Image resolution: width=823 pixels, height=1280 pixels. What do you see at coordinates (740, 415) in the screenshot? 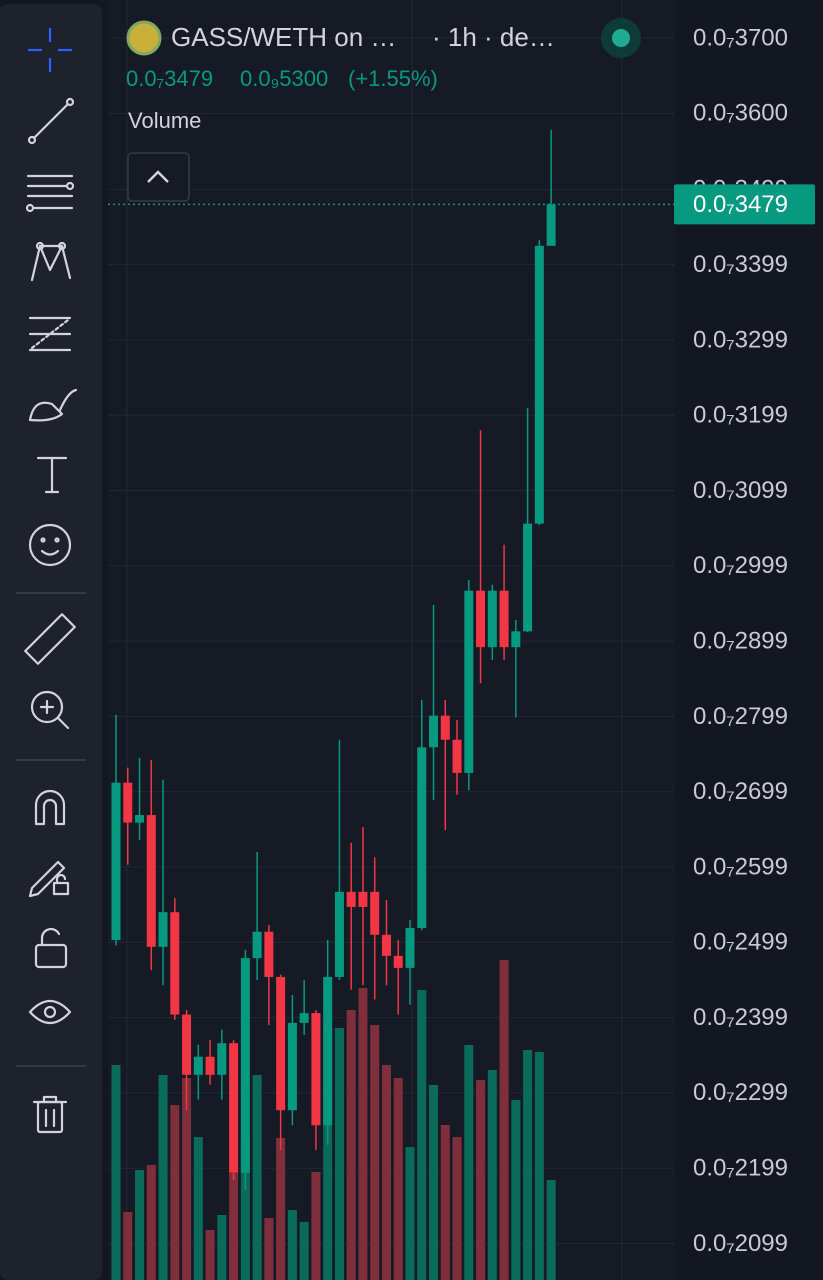
I see `y-tick-label: 0.0₇3199` at bounding box center [740, 415].